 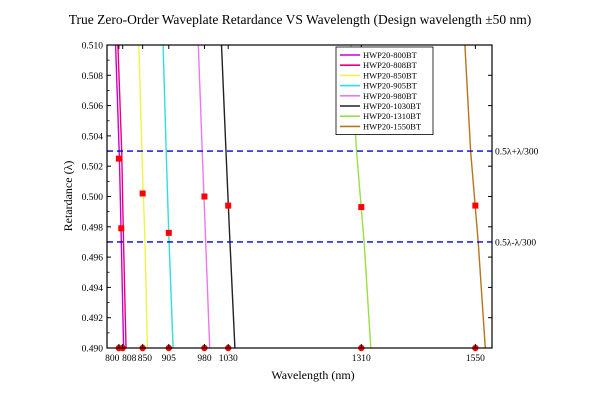 I want to click on x-tick-label: 1310, so click(x=361, y=359).